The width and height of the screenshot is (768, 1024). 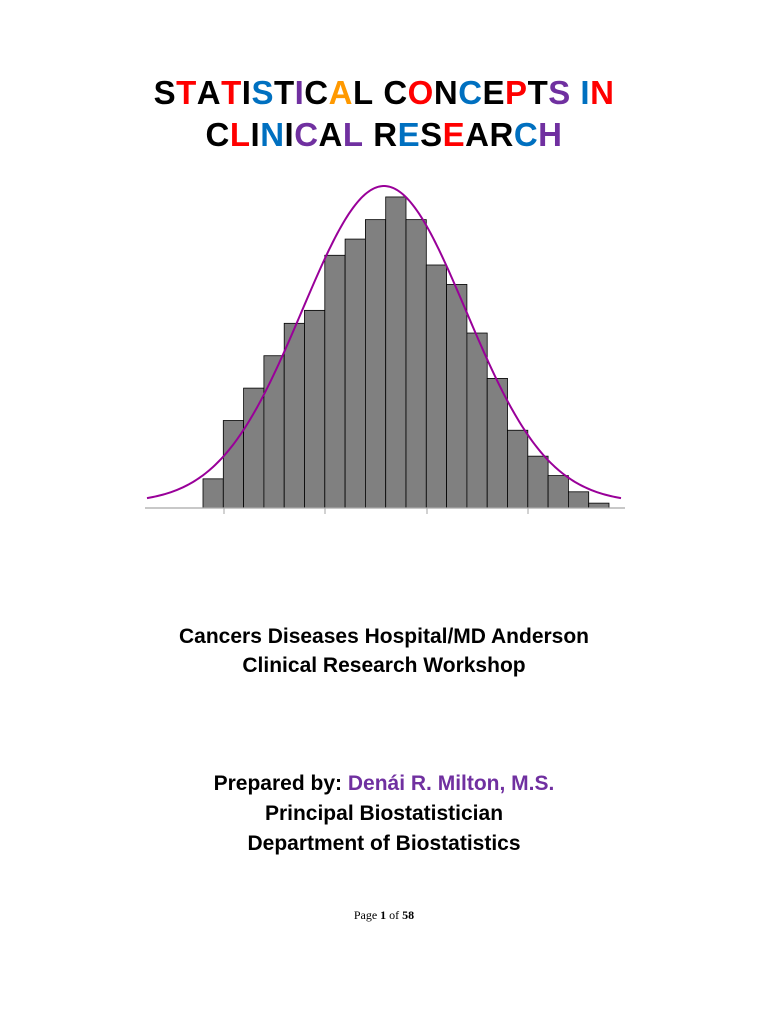 What do you see at coordinates (385, 510) in the screenshot?
I see `x-axis` at bounding box center [385, 510].